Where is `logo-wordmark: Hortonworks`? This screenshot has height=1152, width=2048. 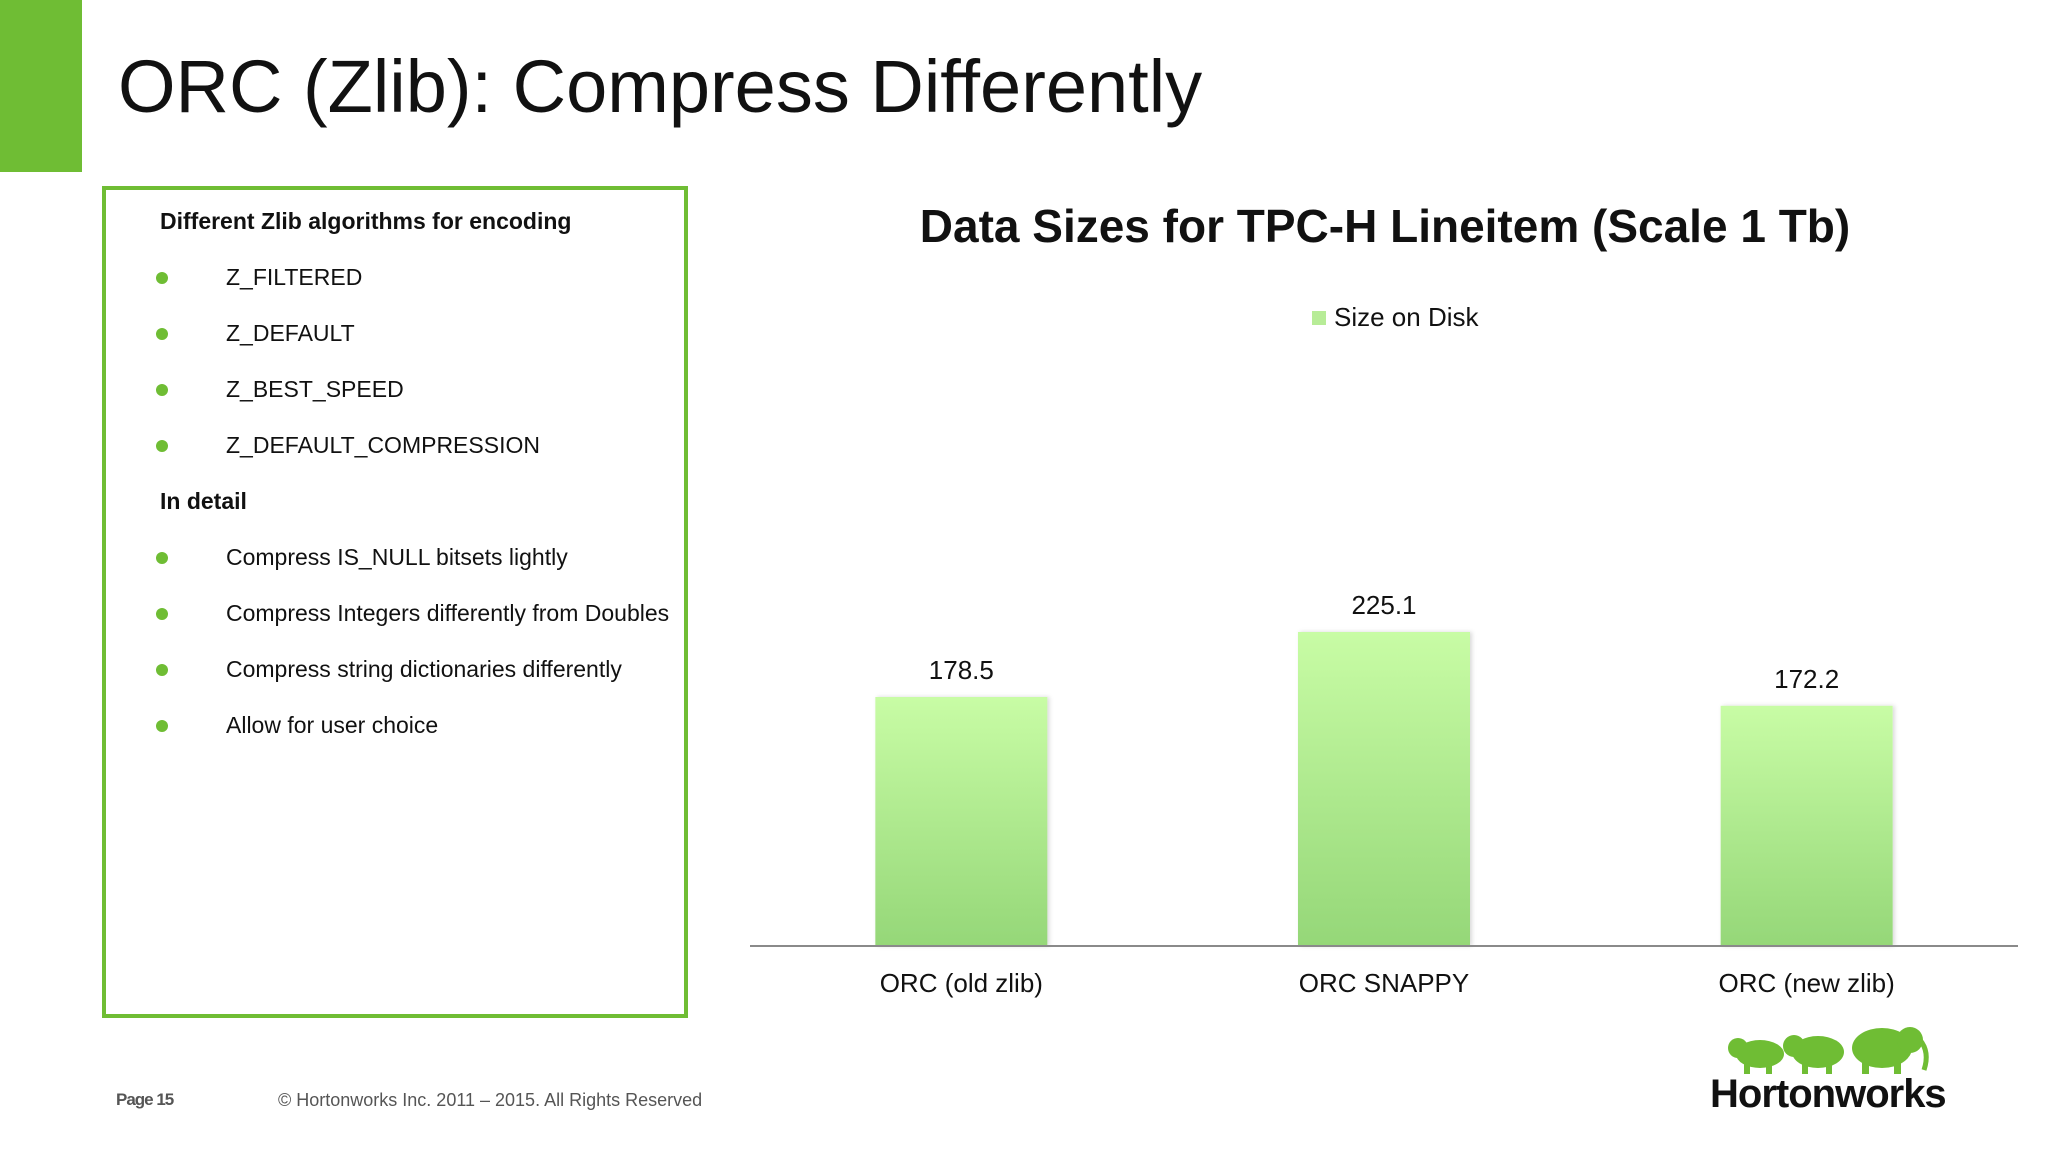
logo-wordmark: Hortonworks is located at coordinates (1828, 1094).